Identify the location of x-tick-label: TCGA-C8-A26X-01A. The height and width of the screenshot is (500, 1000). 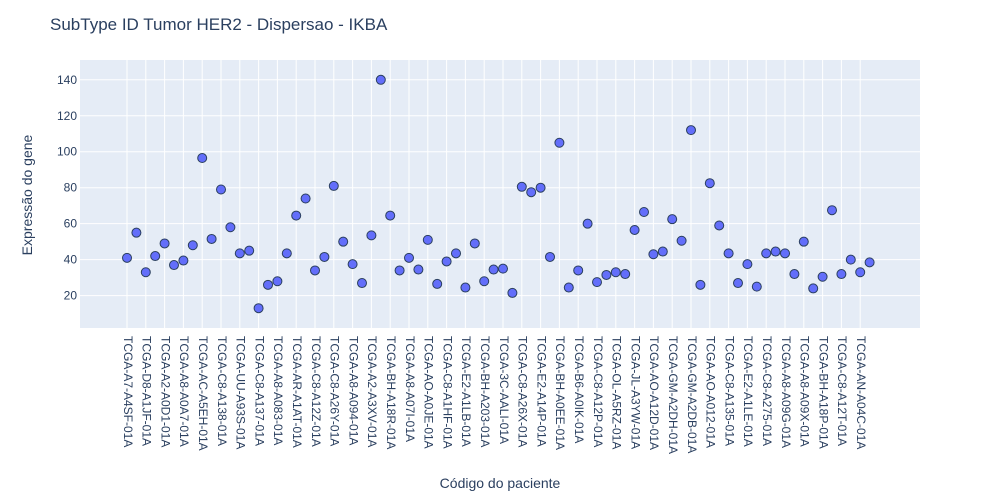
(523, 391).